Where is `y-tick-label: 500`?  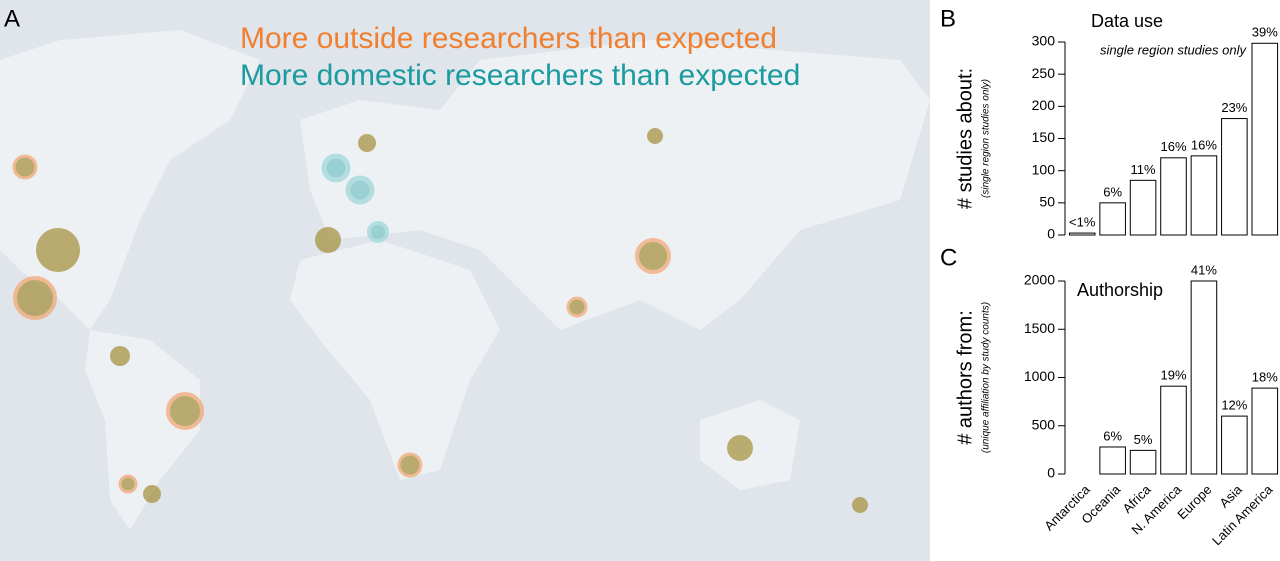 y-tick-label: 500 is located at coordinates (1044, 424).